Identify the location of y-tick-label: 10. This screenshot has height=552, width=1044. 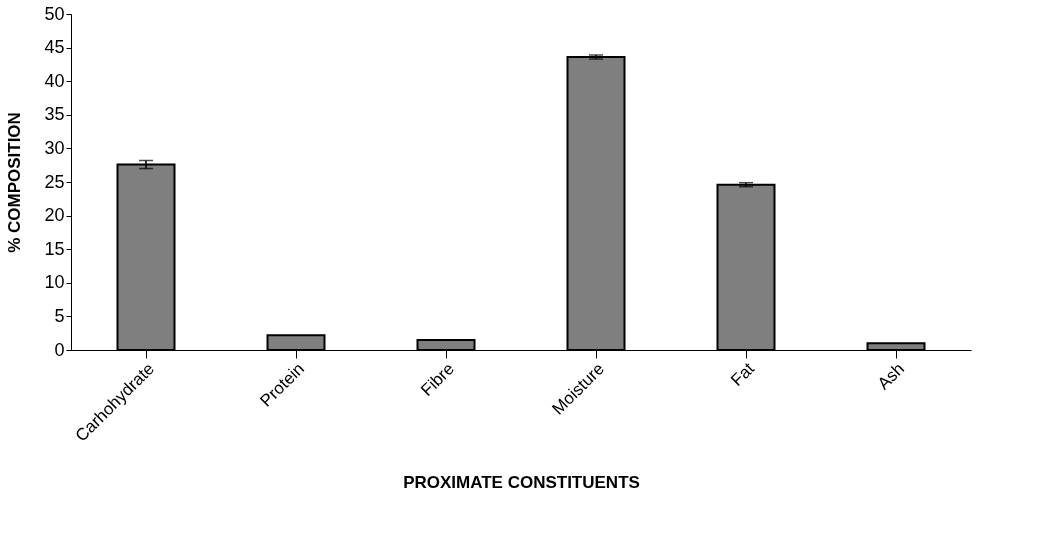
(54, 282).